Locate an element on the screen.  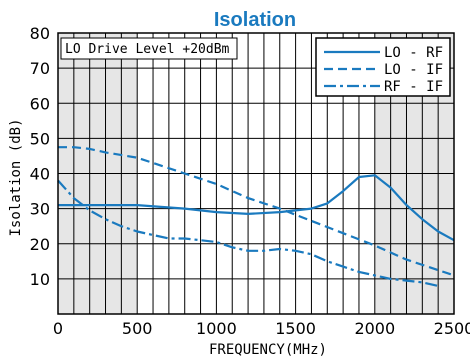
x-axis-label: FREQUENCY(MHz) is located at coordinates (268, 350).